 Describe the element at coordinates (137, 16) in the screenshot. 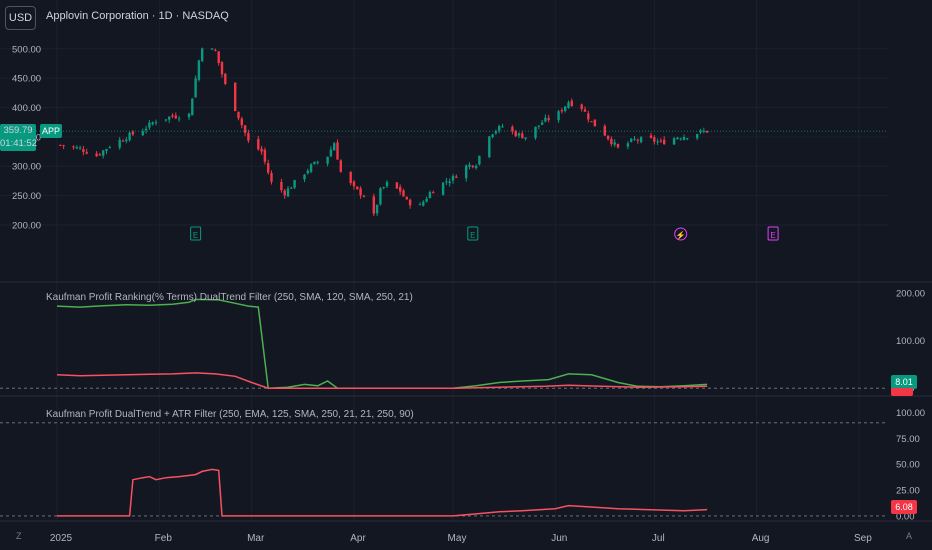

I see `symbol-title: Applovin Corporation · 1D · NASDAQ` at that location.